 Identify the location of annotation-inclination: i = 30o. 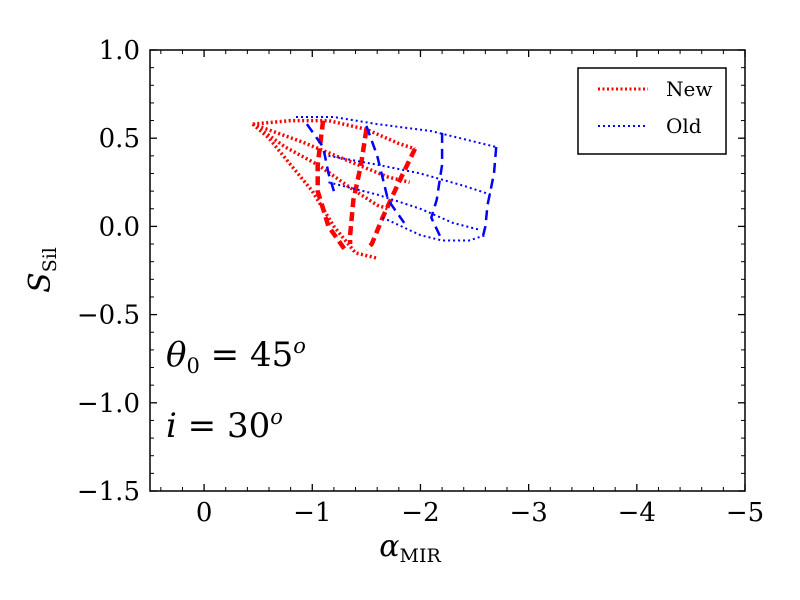
(224, 425).